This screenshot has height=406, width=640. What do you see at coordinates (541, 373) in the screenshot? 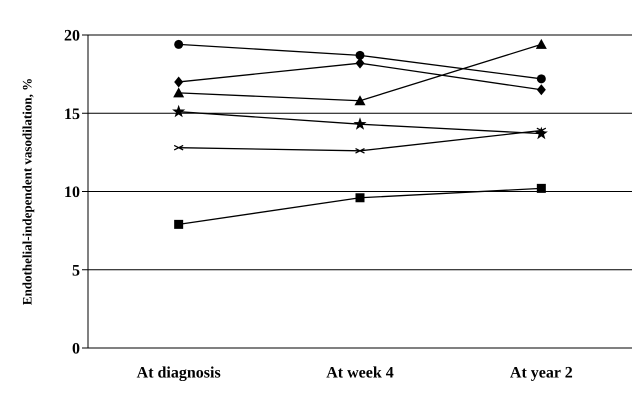
I see `x-tick-label: At year 2` at bounding box center [541, 373].